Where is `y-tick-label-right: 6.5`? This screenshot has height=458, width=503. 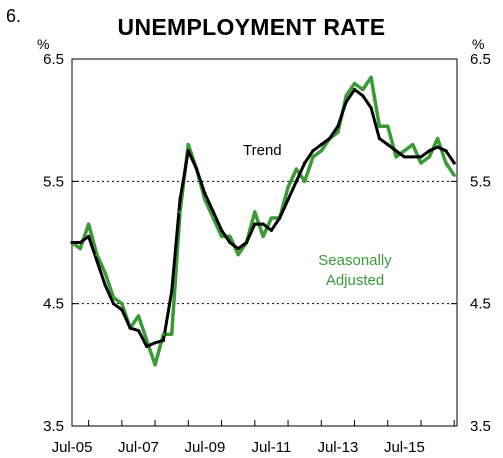
y-tick-label-right: 6.5 is located at coordinates (480, 59).